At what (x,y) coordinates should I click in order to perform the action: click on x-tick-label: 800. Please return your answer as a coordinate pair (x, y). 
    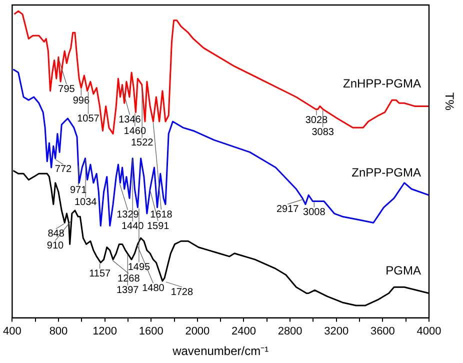
    Looking at the image, I should click on (58, 331).